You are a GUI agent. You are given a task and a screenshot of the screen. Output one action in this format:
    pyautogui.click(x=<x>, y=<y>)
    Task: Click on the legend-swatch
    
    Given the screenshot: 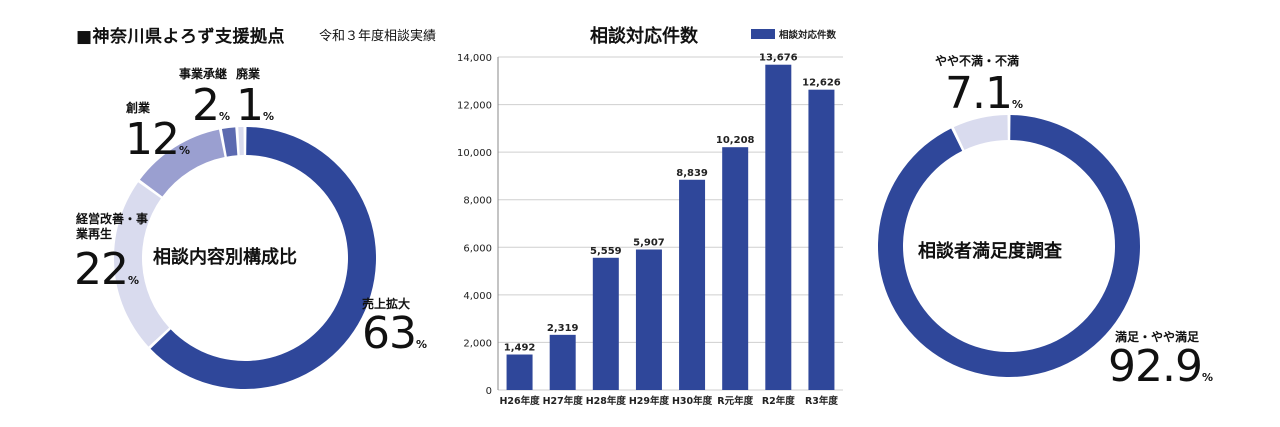 What is the action you would take?
    pyautogui.click(x=763, y=34)
    